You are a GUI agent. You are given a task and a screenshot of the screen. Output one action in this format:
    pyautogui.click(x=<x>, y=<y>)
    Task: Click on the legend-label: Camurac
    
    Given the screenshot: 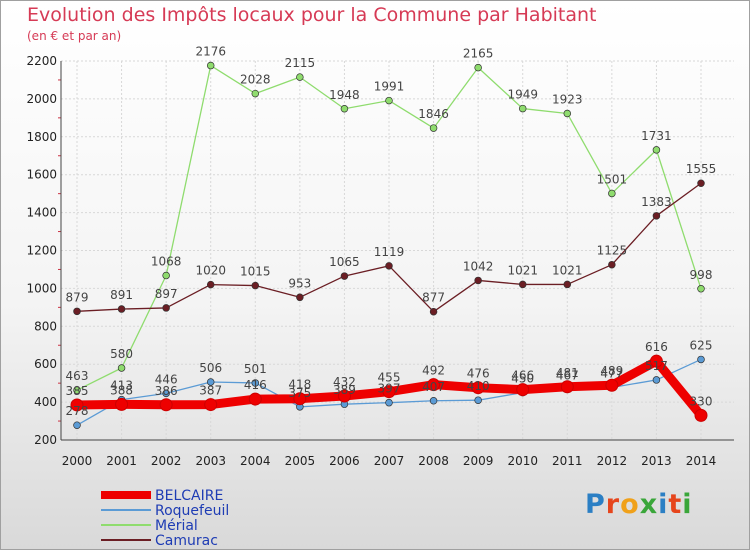 What is the action you would take?
    pyautogui.click(x=186, y=541)
    